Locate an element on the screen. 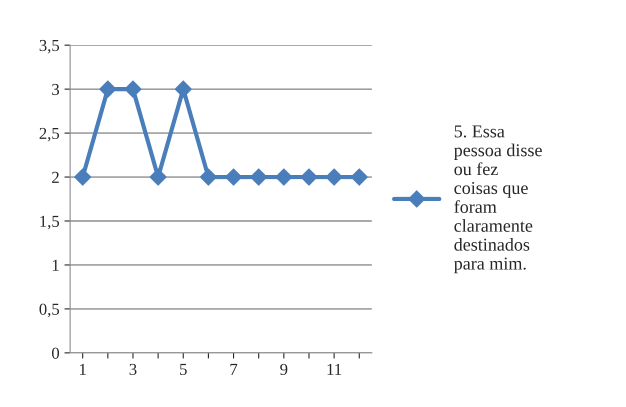 The width and height of the screenshot is (626, 407). legend-label: 5. Essa pessoa disse ou fez coisas que foram claramente destinados para mim. is located at coordinates (498, 199).